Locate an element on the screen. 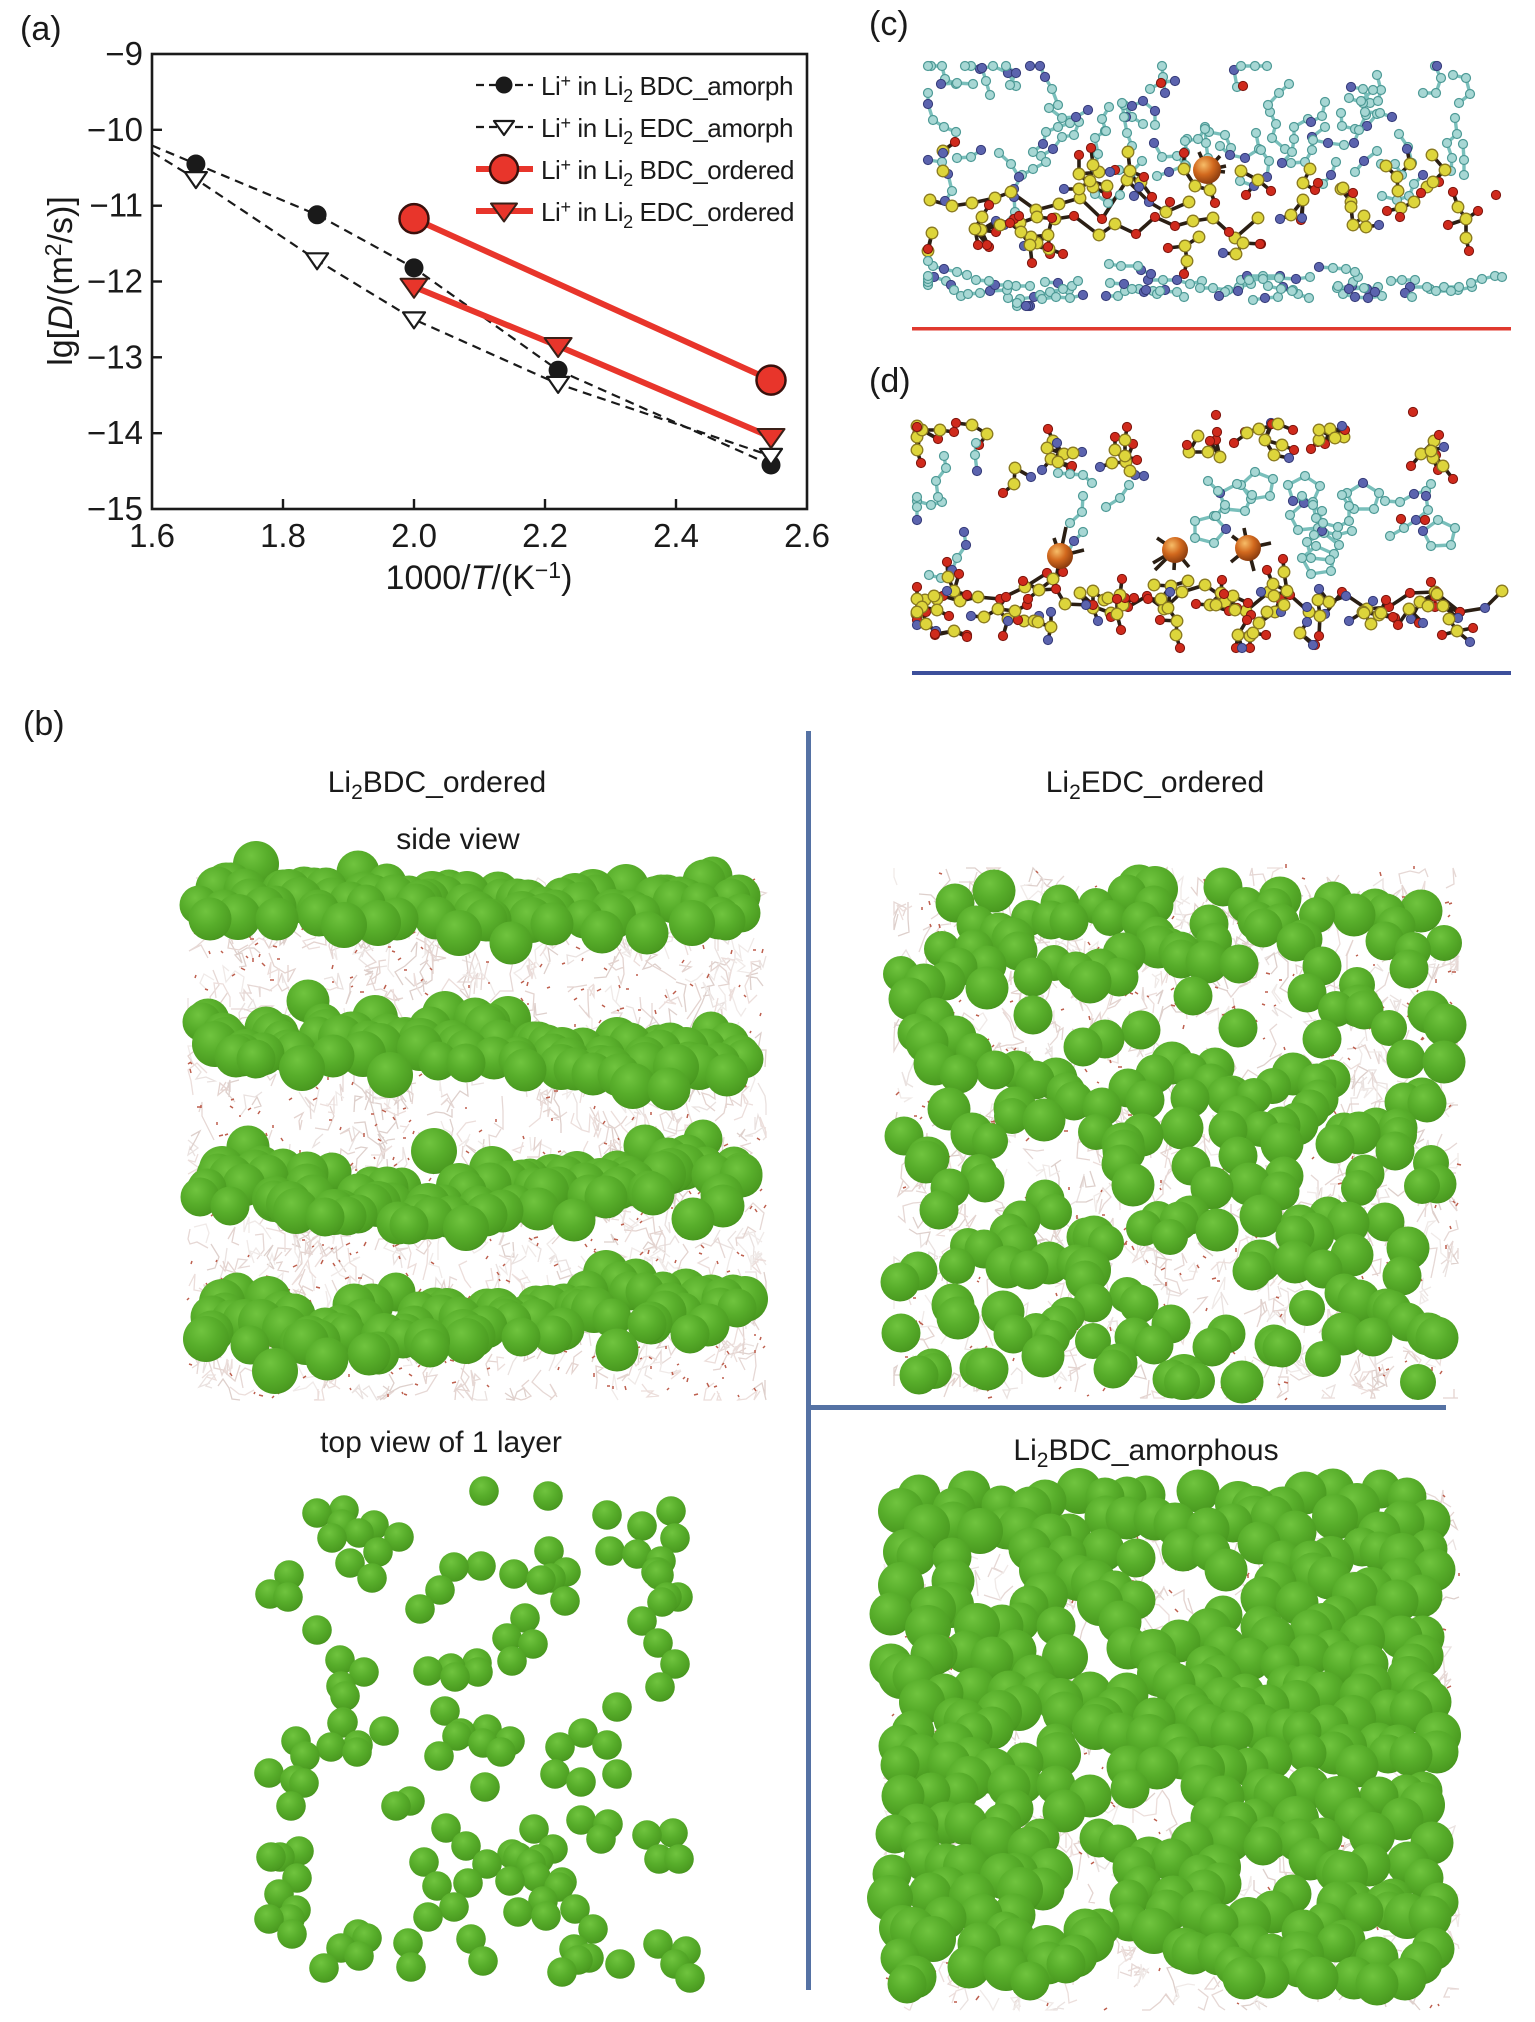  svg-text: (b) is located at coordinates (44, 724).